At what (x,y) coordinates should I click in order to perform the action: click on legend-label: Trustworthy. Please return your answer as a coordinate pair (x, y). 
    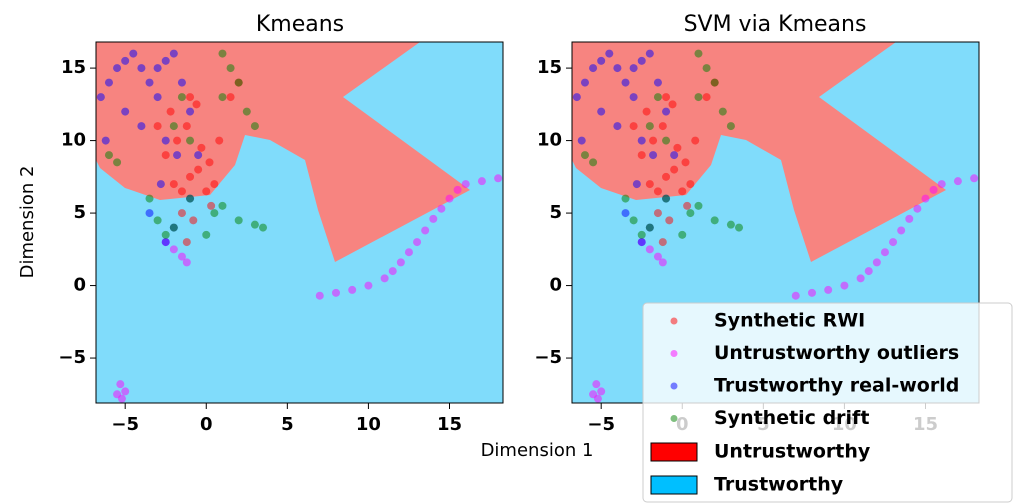
    Looking at the image, I should click on (779, 485).